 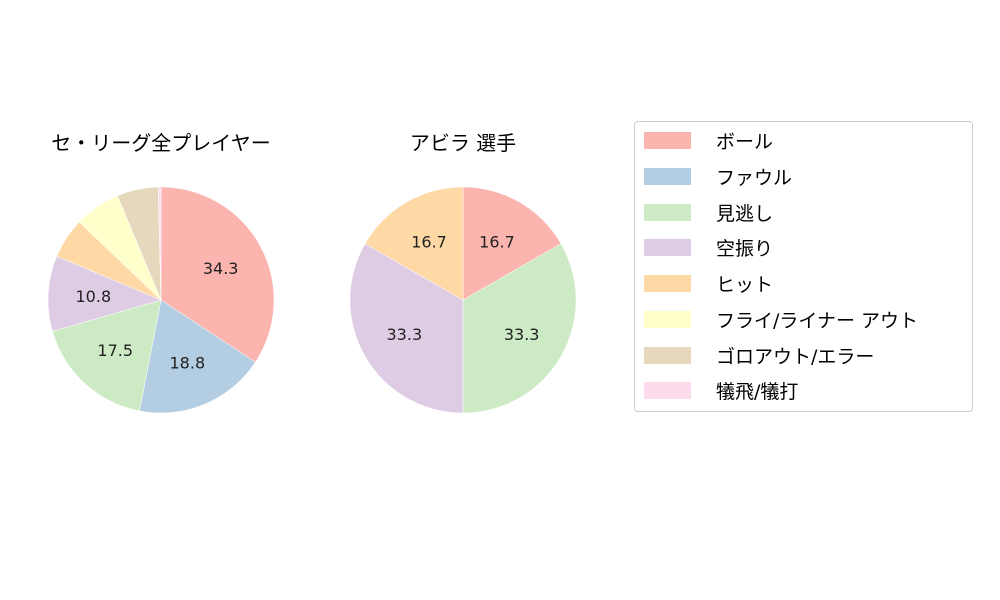 I want to click on slice-label: 17.5, so click(x=115, y=350).